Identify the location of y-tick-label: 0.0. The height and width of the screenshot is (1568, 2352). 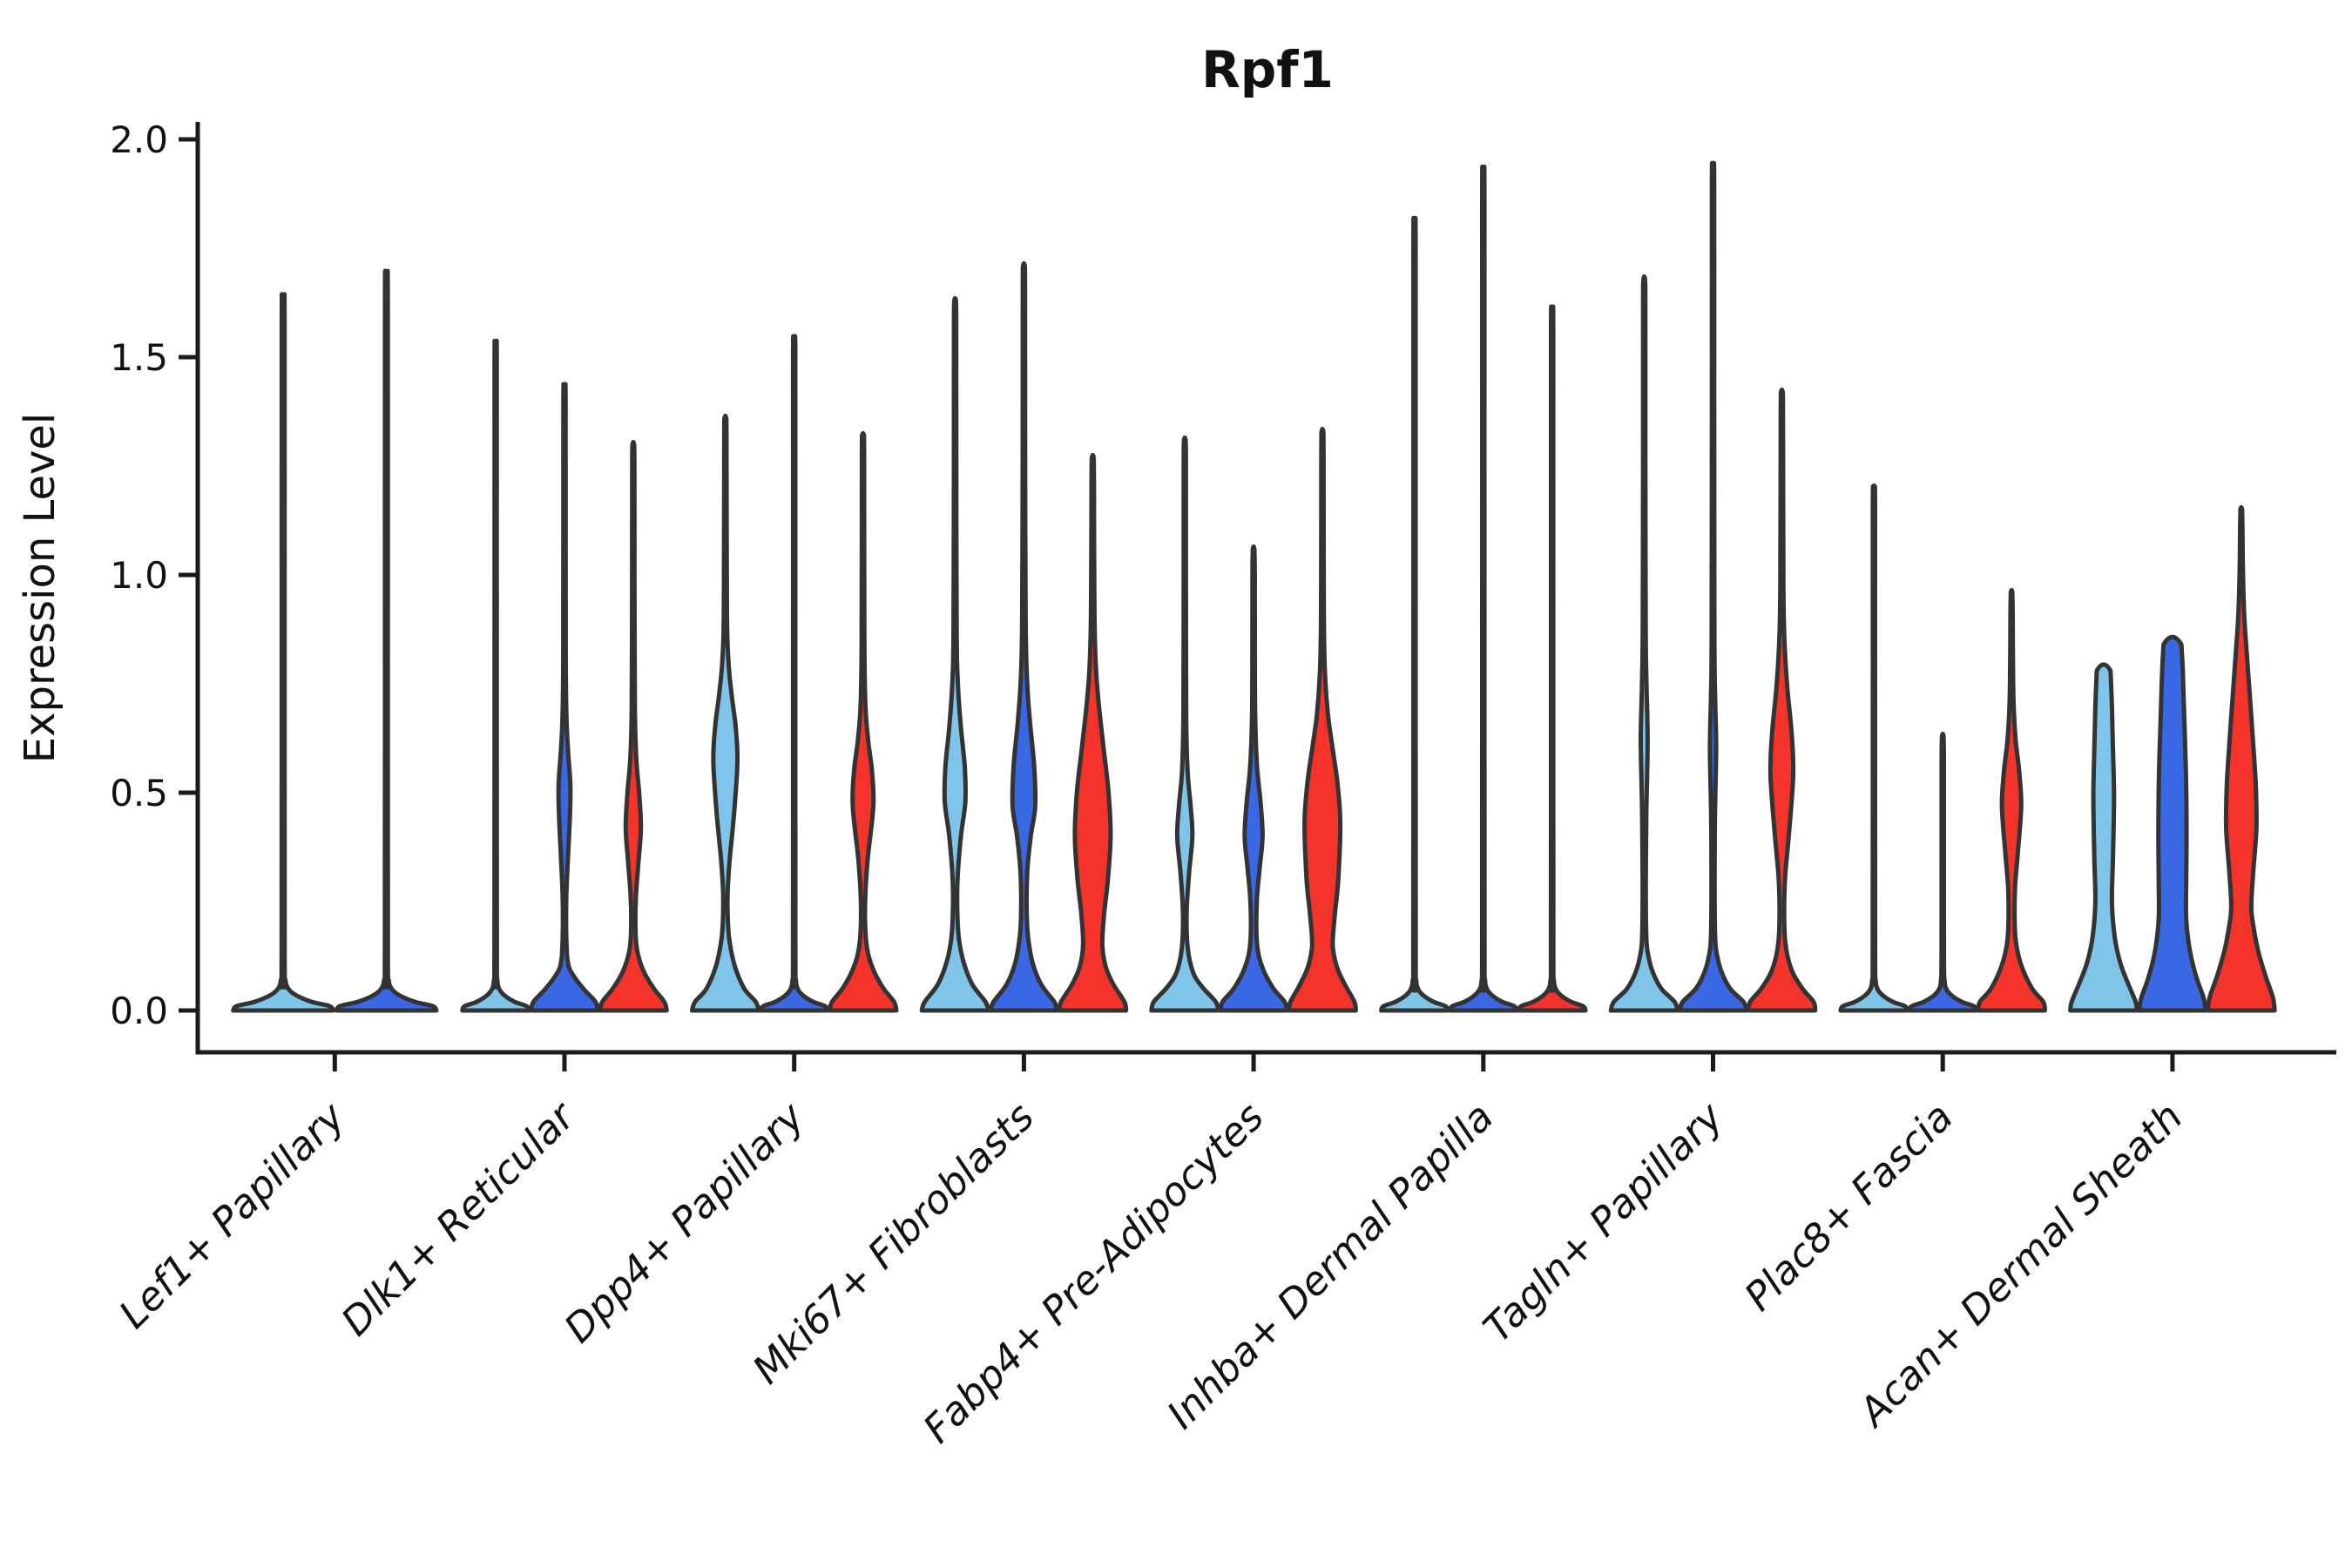
(139, 1011).